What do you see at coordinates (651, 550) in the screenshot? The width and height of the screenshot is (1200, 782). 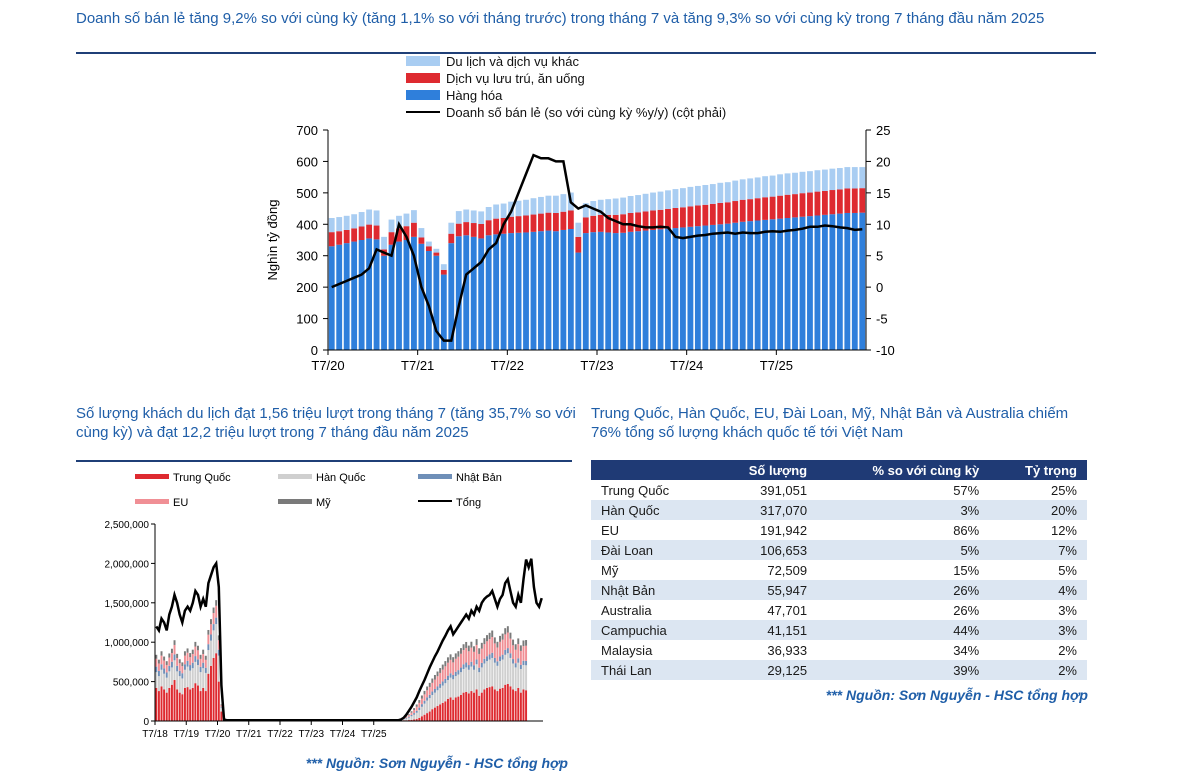 I see `table-cell: Đài Loan` at bounding box center [651, 550].